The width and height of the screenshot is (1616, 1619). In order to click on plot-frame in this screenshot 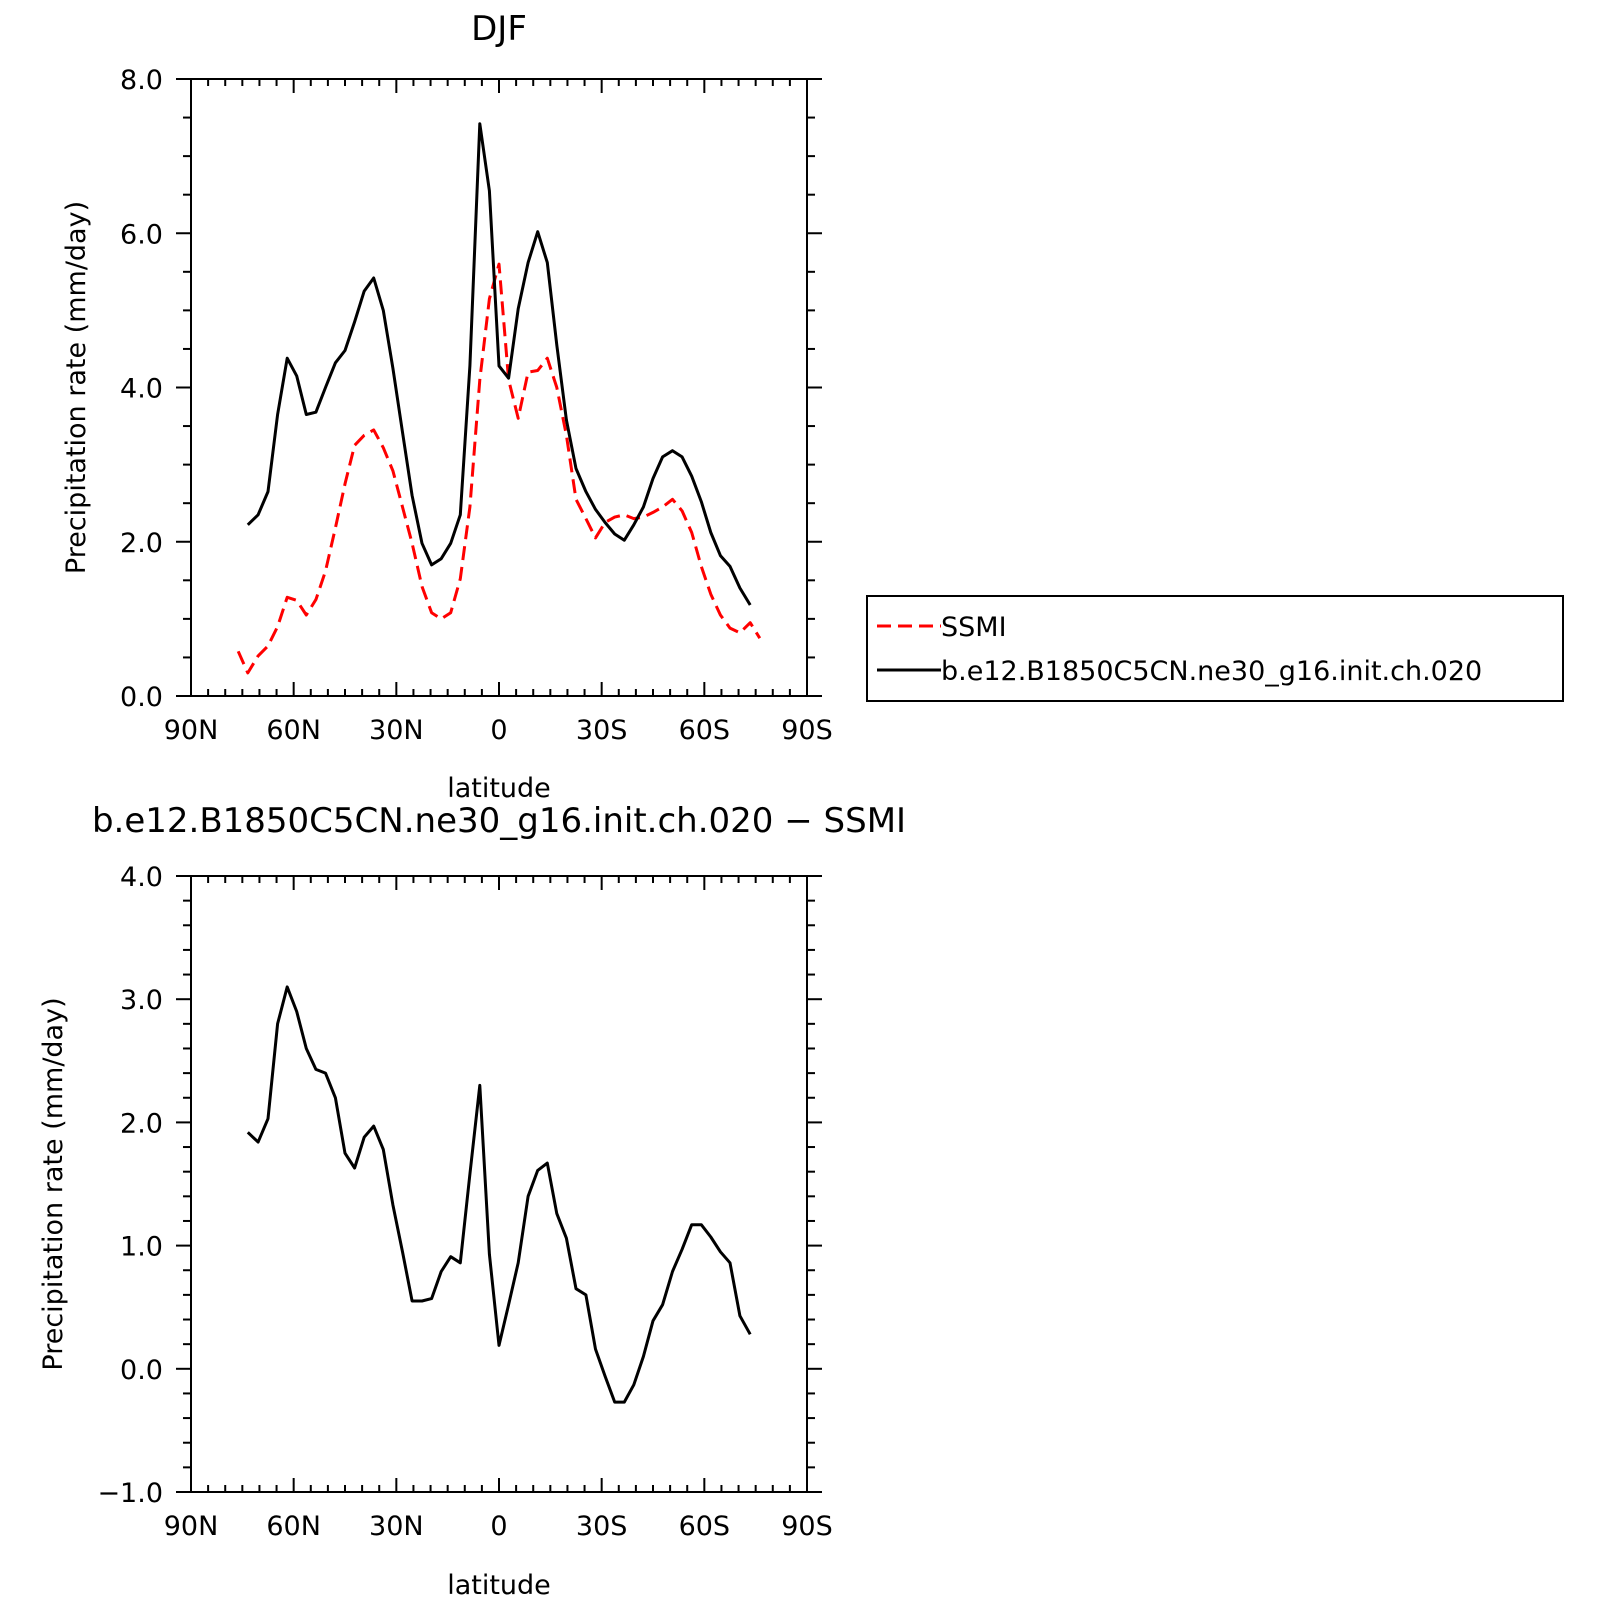, I will do `click(499, 1184)`.